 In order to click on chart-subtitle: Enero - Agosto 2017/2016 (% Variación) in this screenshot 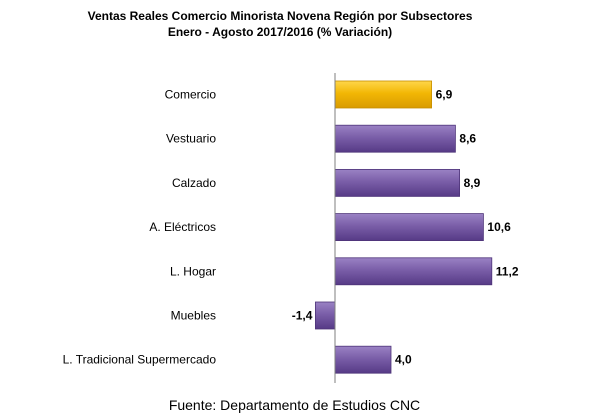, I will do `click(280, 32)`.